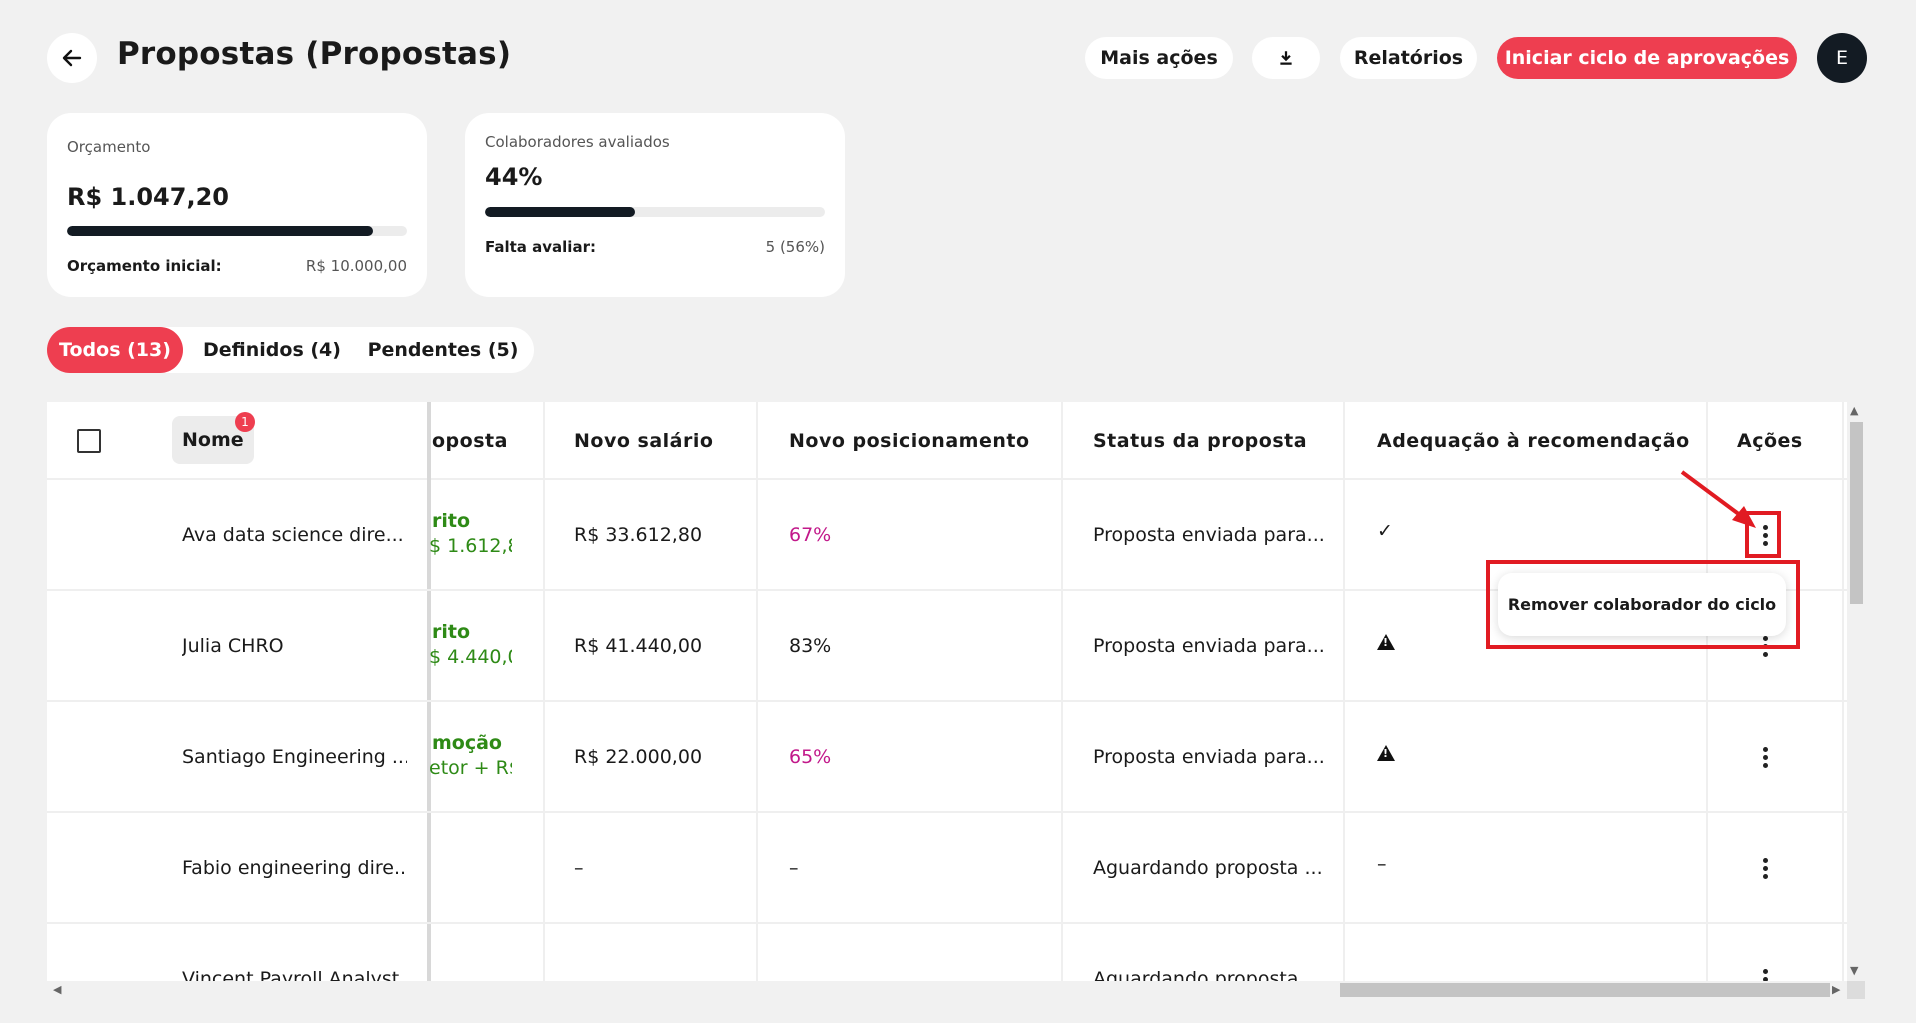 This screenshot has height=1023, width=1916. Describe the element at coordinates (810, 535) in the screenshot. I see `new-position: 67%` at that location.